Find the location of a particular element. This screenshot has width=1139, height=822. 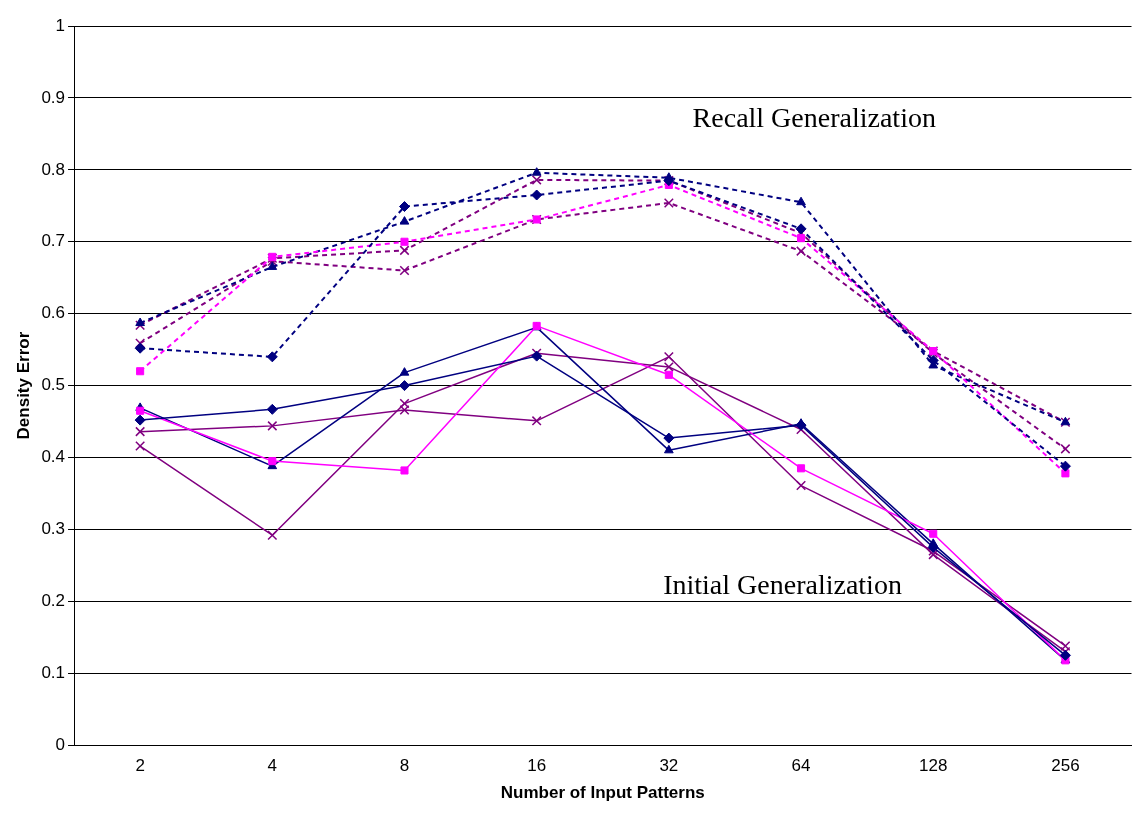

annotation: Initial Generalization is located at coordinates (782, 585).